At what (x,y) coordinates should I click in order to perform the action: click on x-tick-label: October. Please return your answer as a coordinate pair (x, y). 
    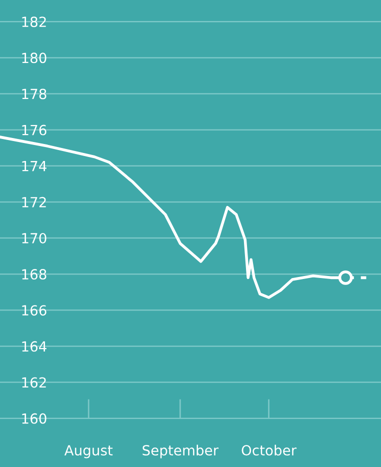
    Looking at the image, I should click on (269, 450).